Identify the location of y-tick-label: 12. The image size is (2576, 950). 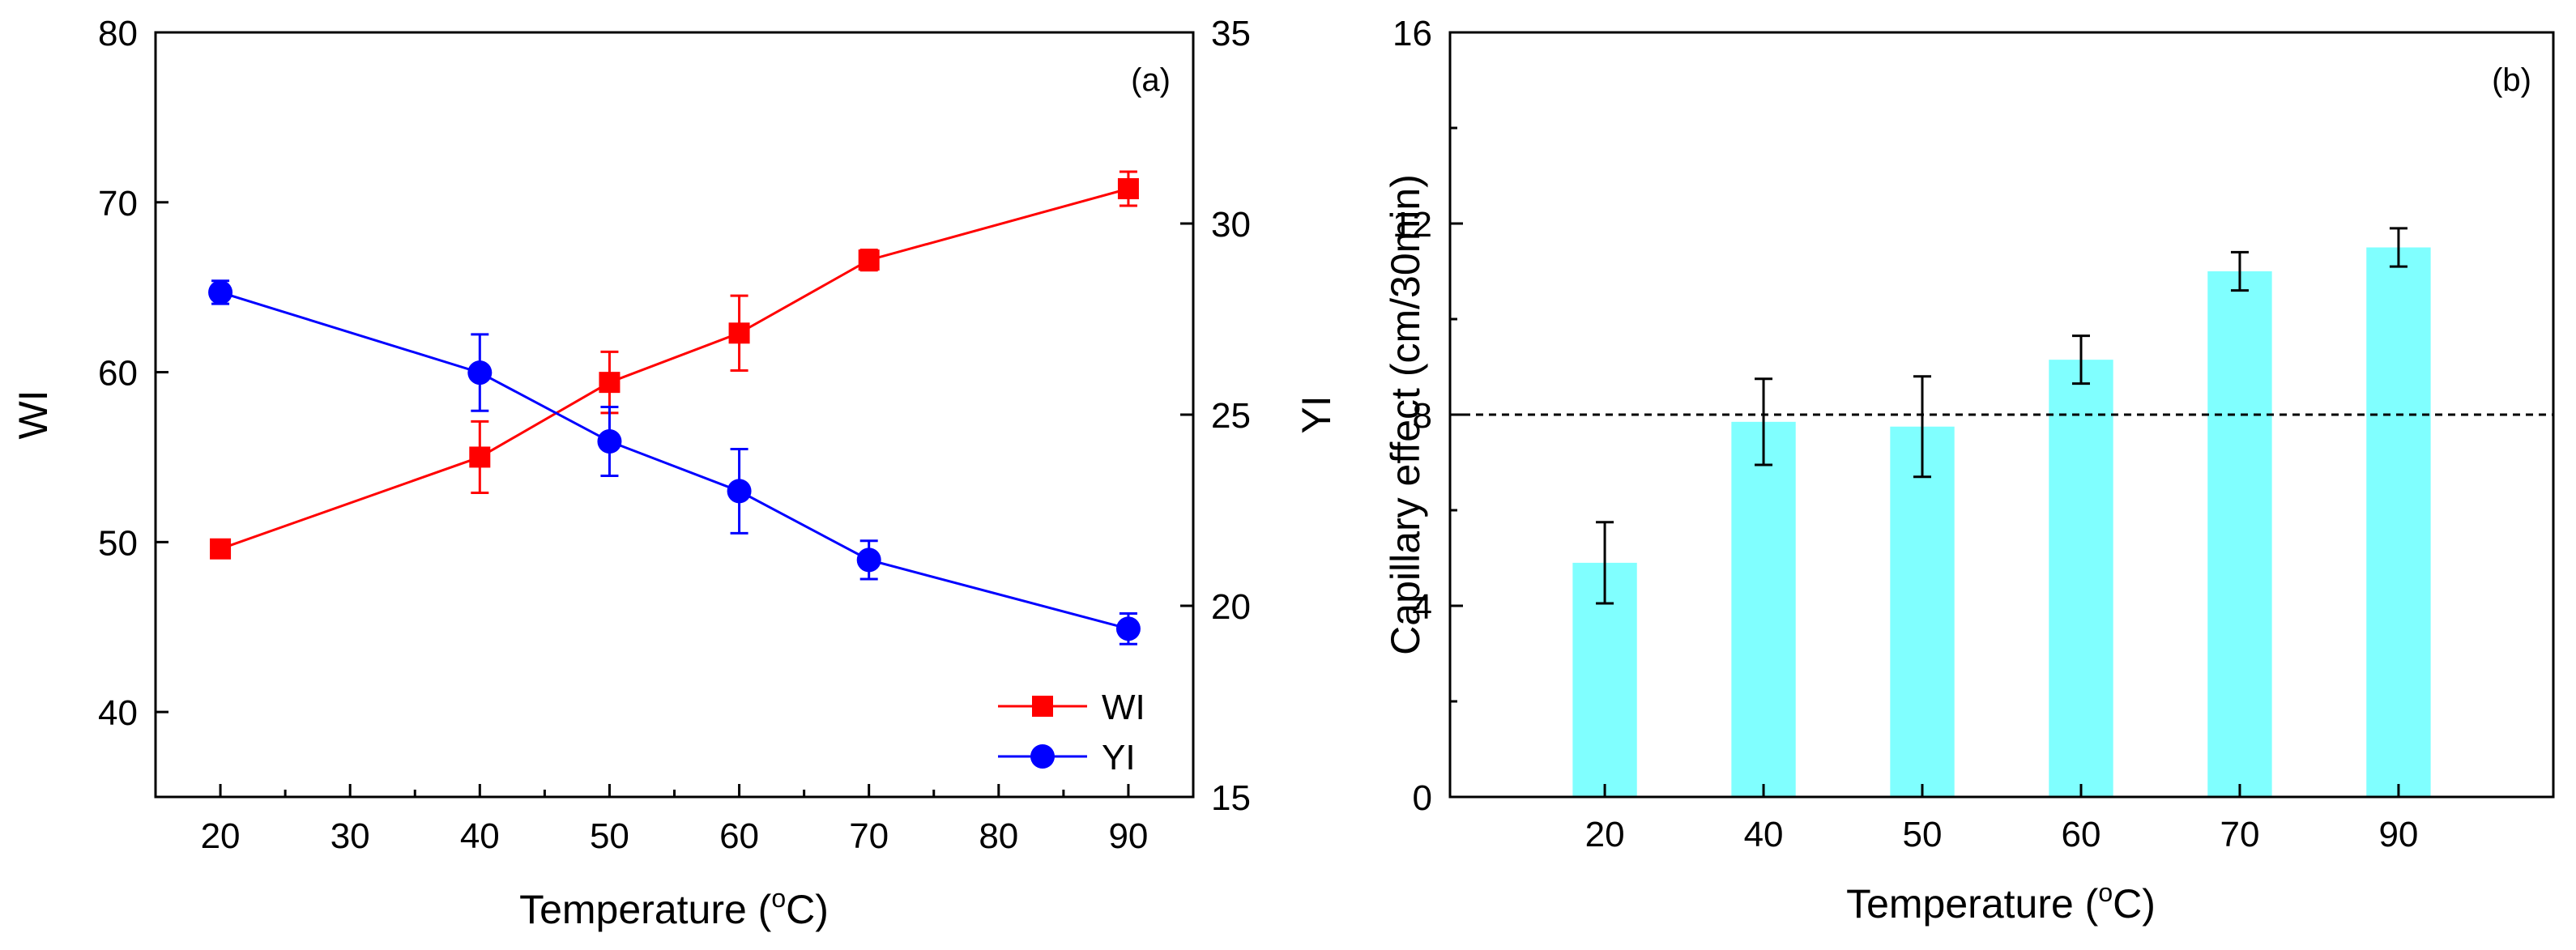
(1412, 225).